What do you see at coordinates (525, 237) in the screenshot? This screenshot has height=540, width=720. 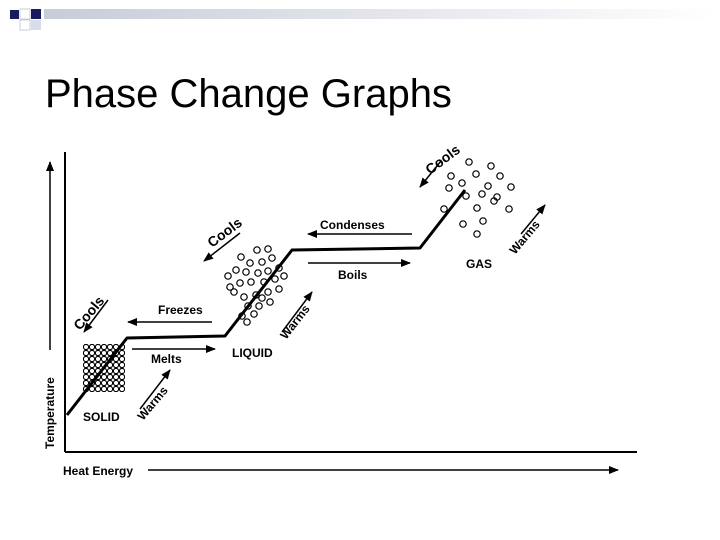 I see `warms-label-gas: Warms` at bounding box center [525, 237].